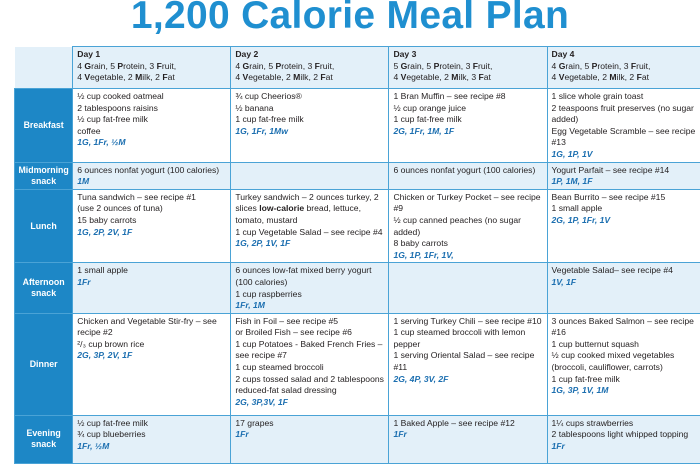 This screenshot has height=464, width=700. Describe the element at coordinates (467, 97) in the screenshot. I see `menu-line: 1 Bran Muffin – see recipe #8` at that location.